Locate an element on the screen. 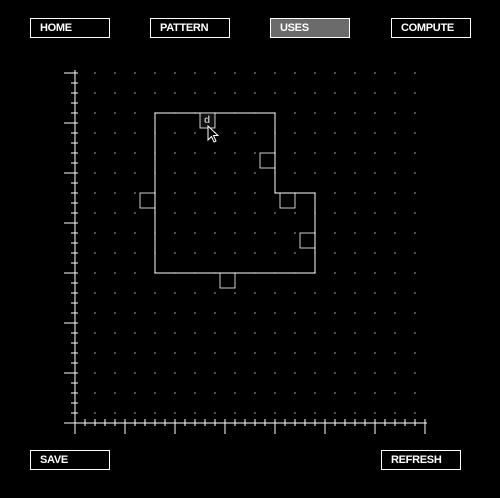  door-handle-step is located at coordinates (287, 200).